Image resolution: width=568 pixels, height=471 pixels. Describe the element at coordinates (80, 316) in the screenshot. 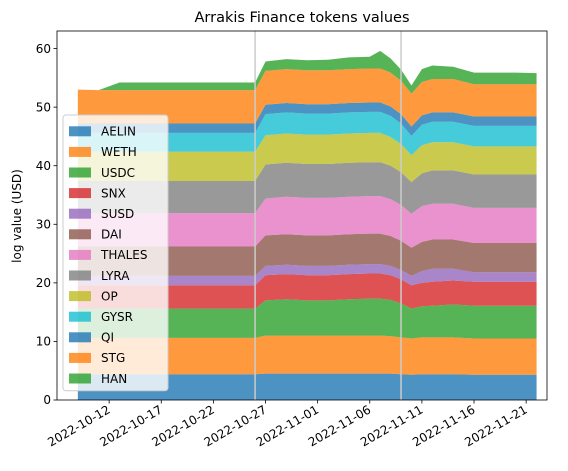

I see `legend-swatch-gysr` at that location.